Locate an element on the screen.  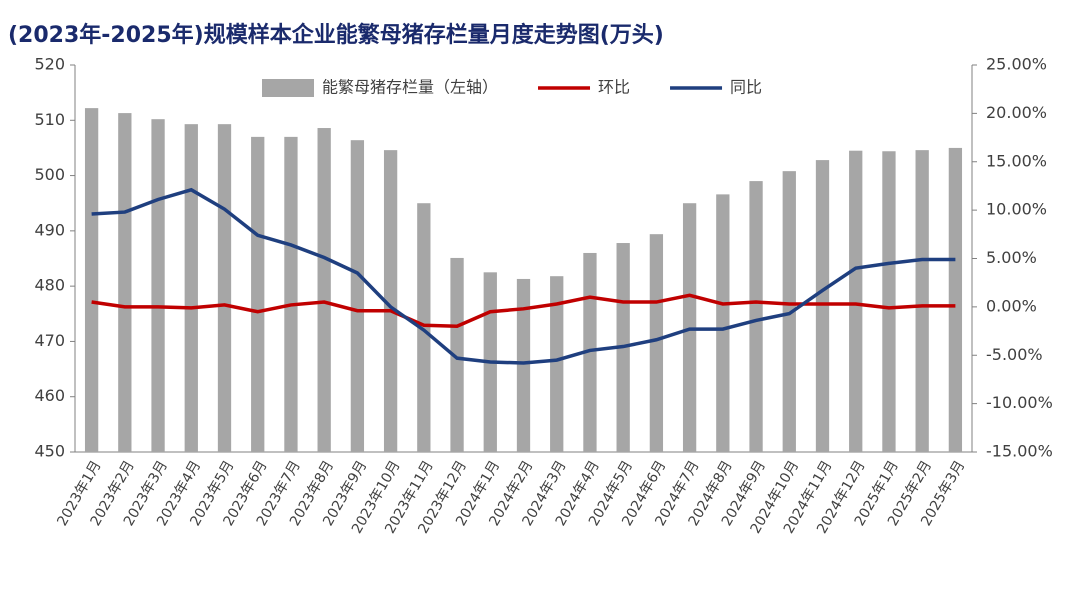
y2-tick-label: 0.00% is located at coordinates (1011, 305).